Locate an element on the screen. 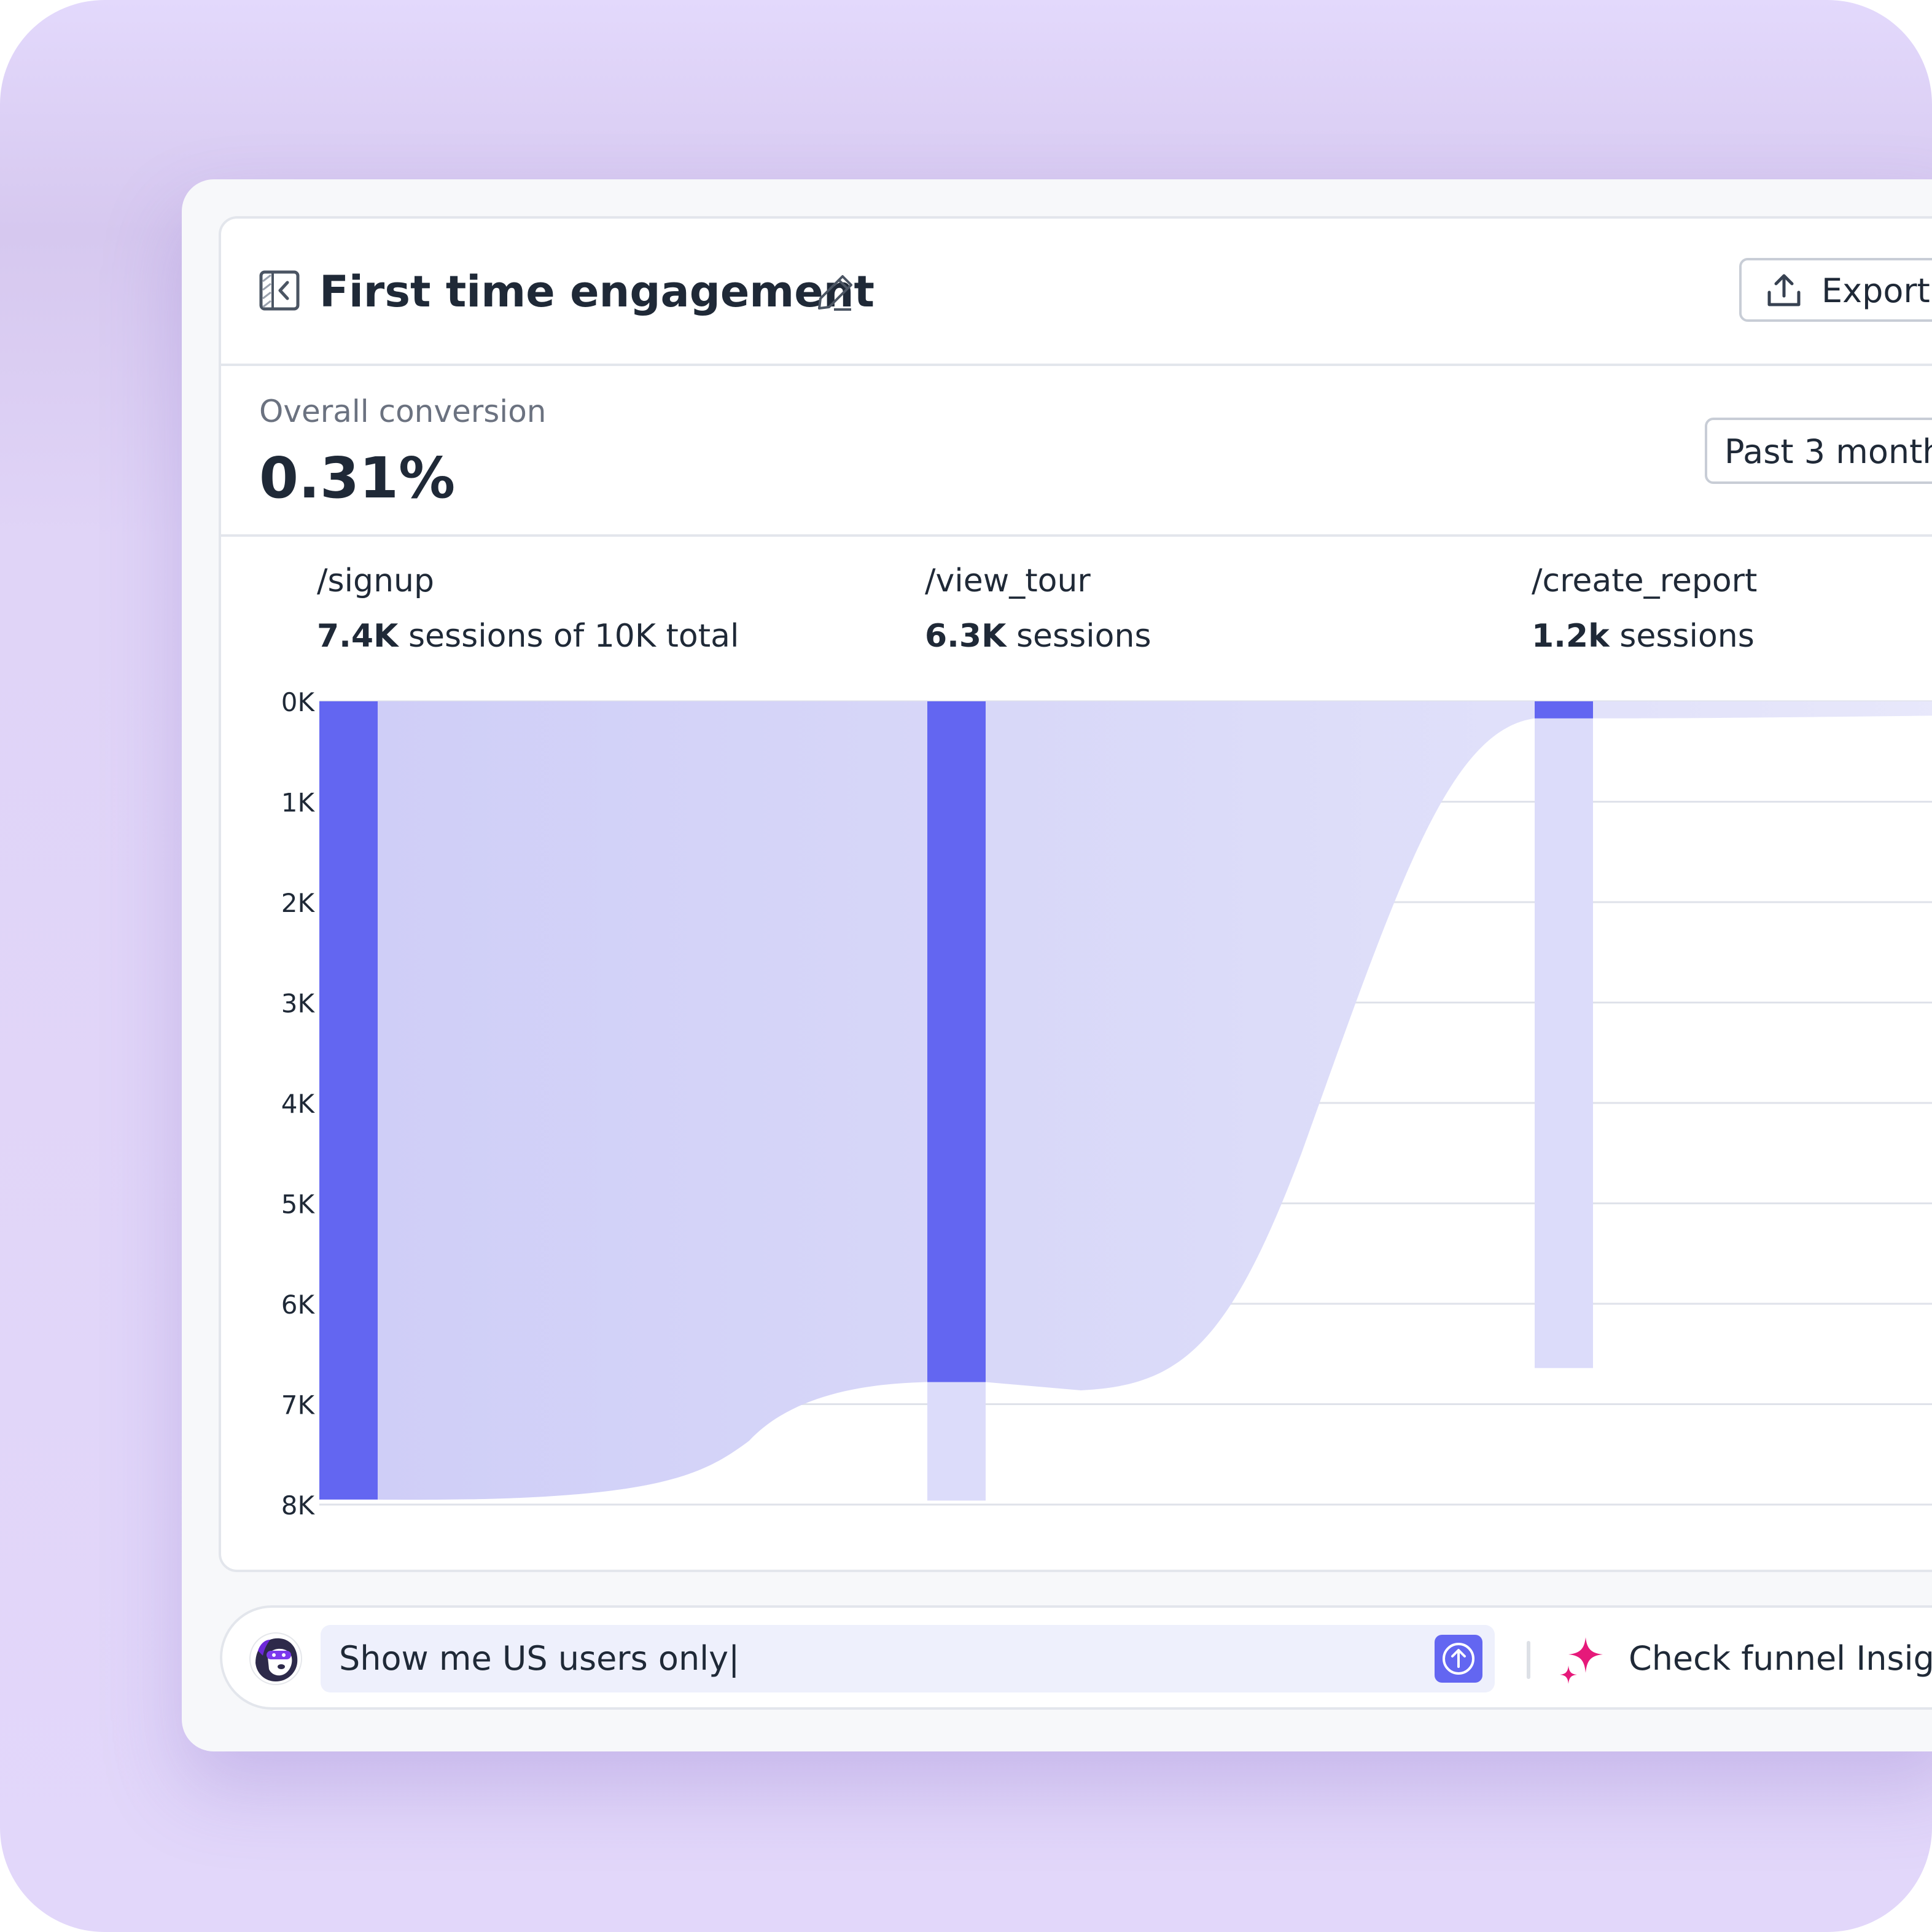 This screenshot has width=1932, height=1932. overall-conversion-label: Overall conversion is located at coordinates (403, 412).